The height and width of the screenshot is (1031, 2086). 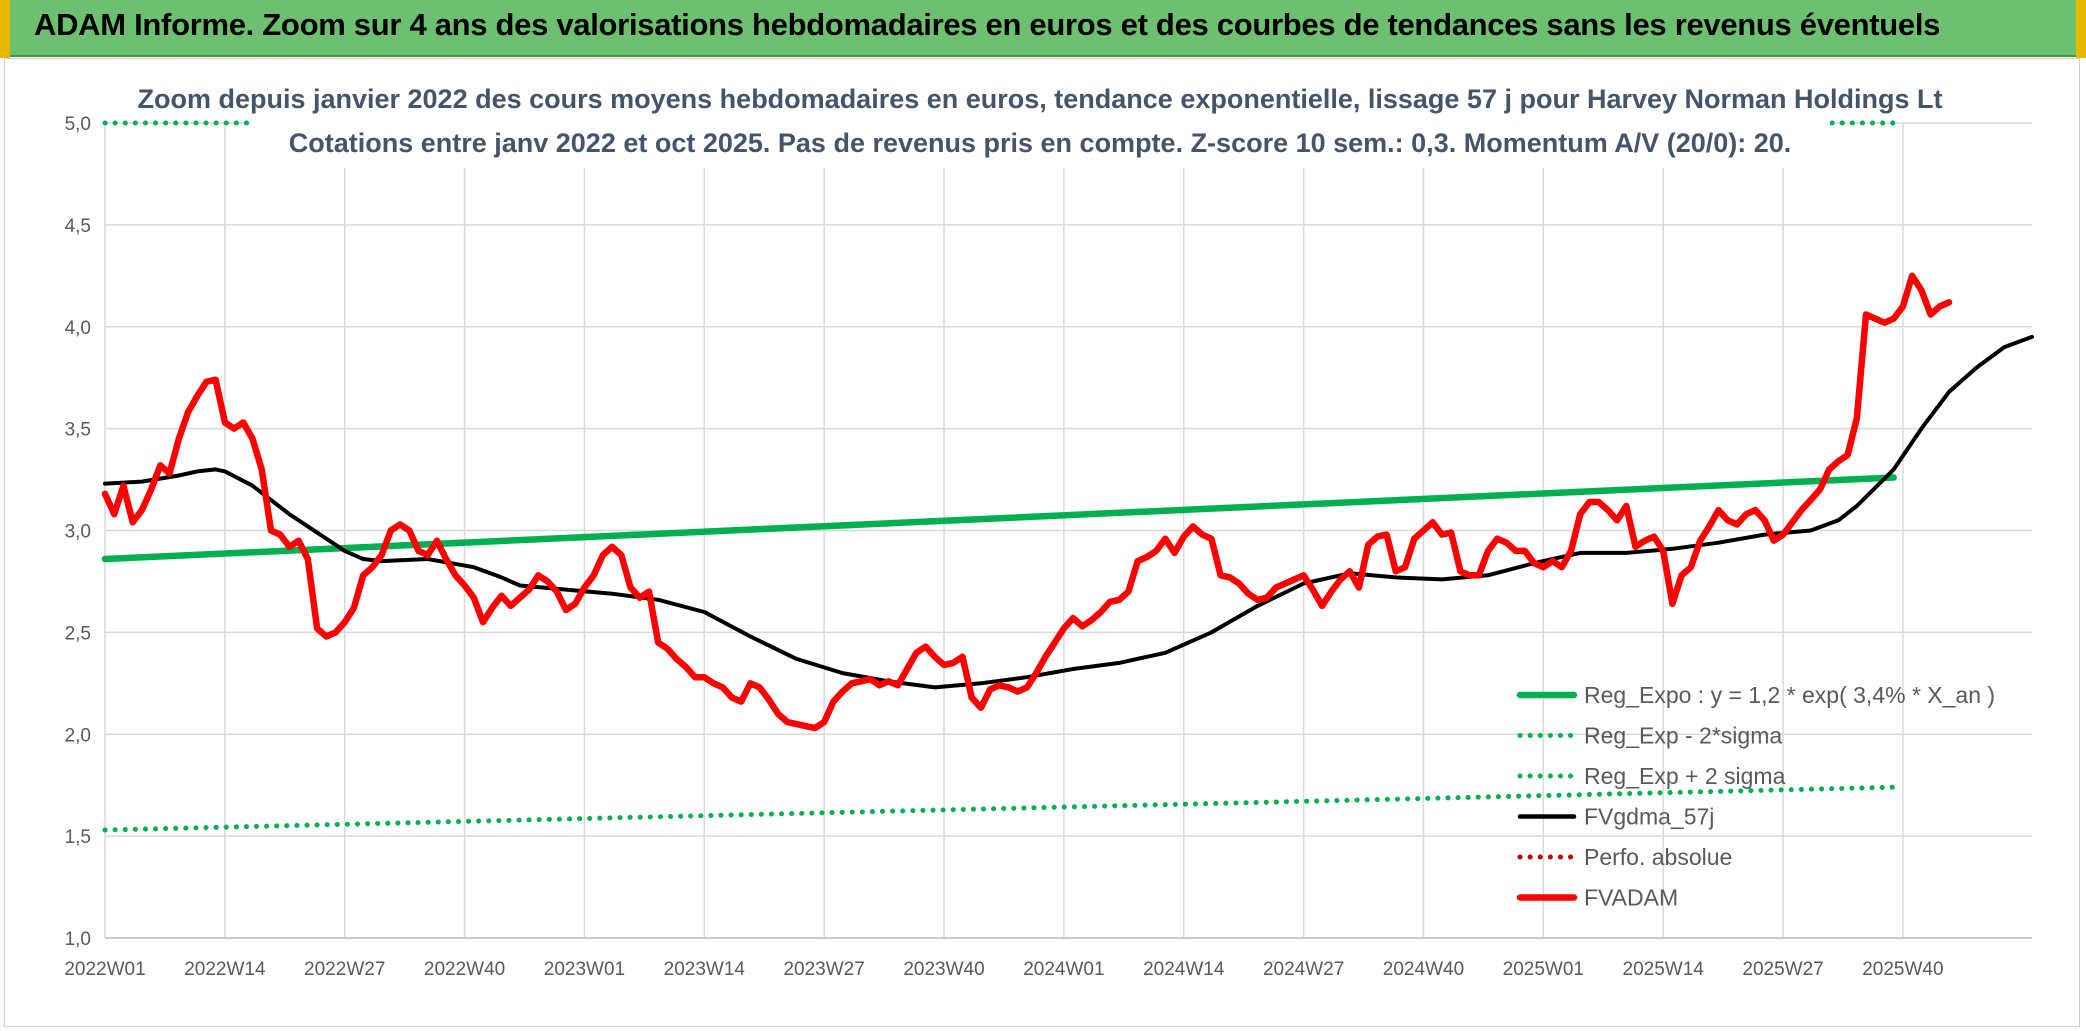 I want to click on x-tick-label: 2023W27, so click(x=823, y=969).